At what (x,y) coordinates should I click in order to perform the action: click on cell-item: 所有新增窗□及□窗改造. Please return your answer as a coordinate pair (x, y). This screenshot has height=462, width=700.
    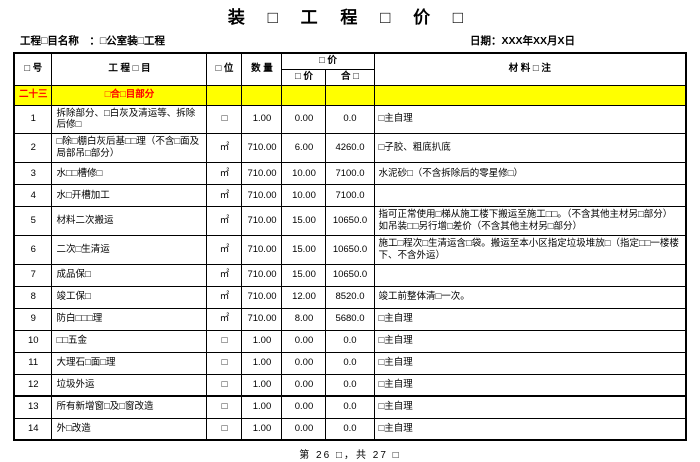
    Looking at the image, I should click on (129, 407).